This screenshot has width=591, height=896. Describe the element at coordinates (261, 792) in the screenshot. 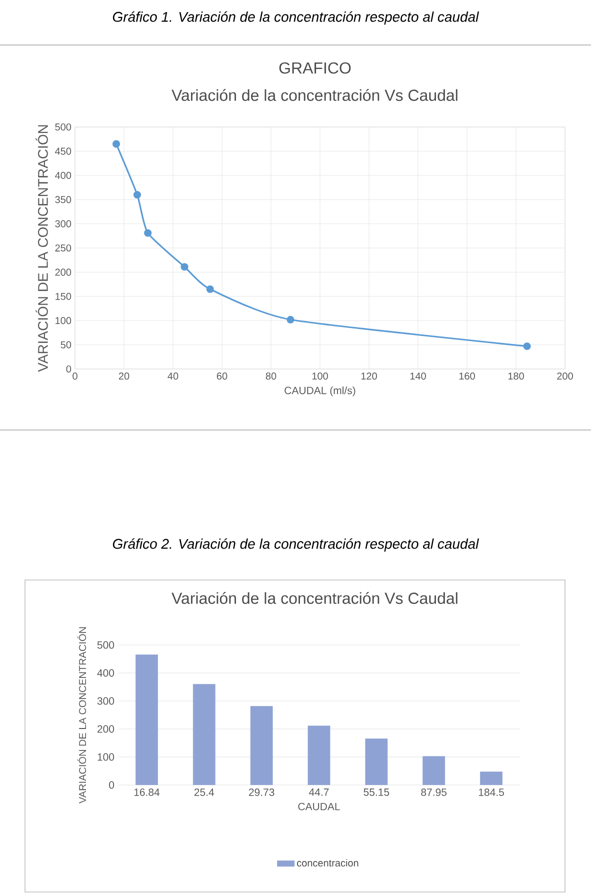

I see `x-tick-label: 29.73` at that location.